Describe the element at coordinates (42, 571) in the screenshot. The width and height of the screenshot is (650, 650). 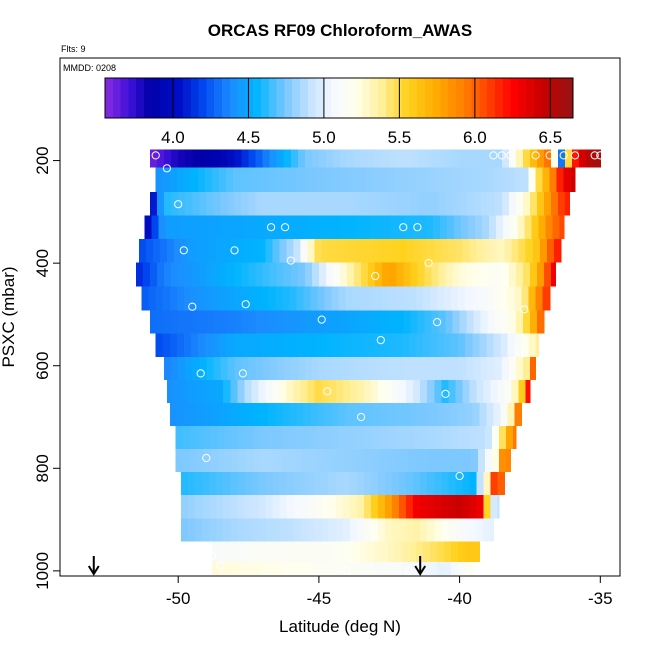
I see `y-tick-label: 1000` at that location.